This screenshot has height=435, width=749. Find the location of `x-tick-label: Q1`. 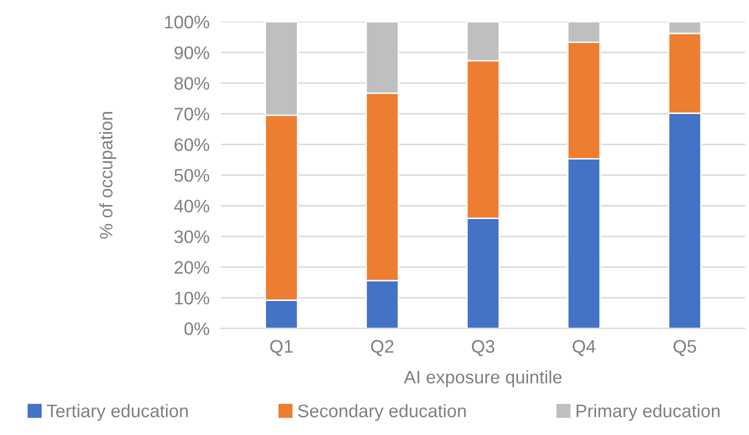

x-tick-label: Q1 is located at coordinates (281, 348).